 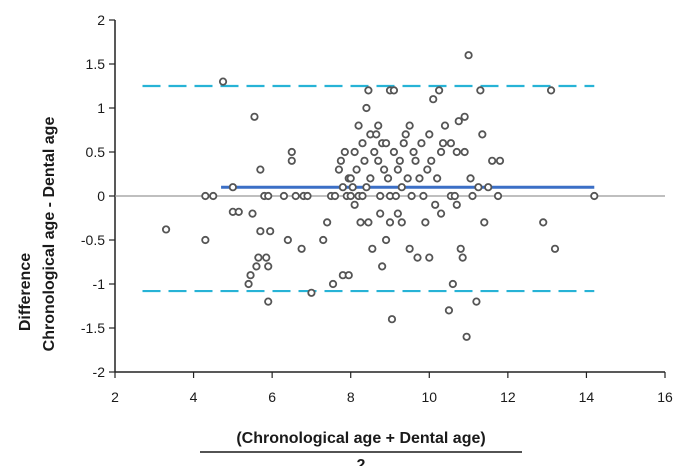 What do you see at coordinates (101, 196) in the screenshot?
I see `y-tick-label: 0` at bounding box center [101, 196].